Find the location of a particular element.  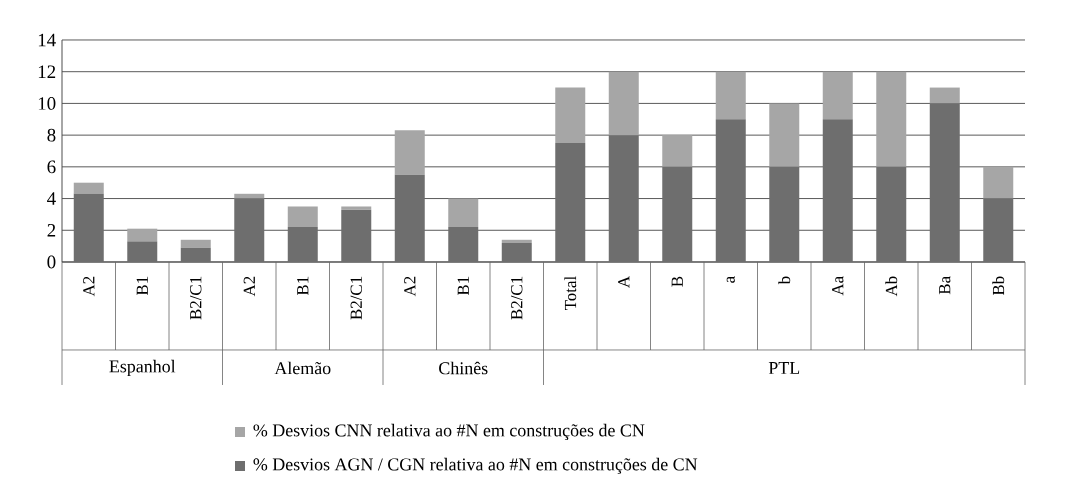

text: Chinês is located at coordinates (463, 368).